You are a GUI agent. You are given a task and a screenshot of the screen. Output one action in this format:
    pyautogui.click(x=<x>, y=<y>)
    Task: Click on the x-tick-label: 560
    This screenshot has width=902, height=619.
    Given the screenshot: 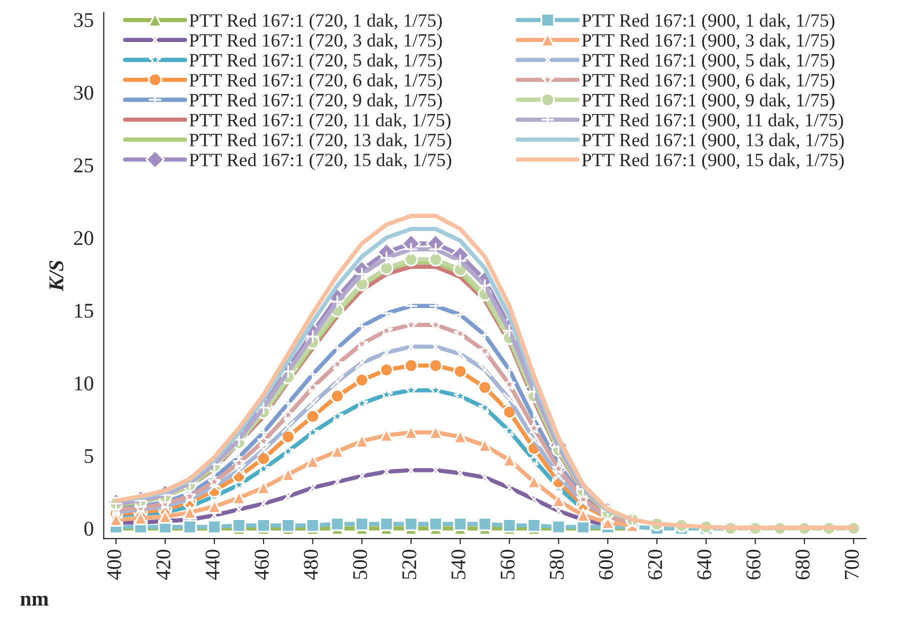 What is the action you would take?
    pyautogui.click(x=507, y=564)
    